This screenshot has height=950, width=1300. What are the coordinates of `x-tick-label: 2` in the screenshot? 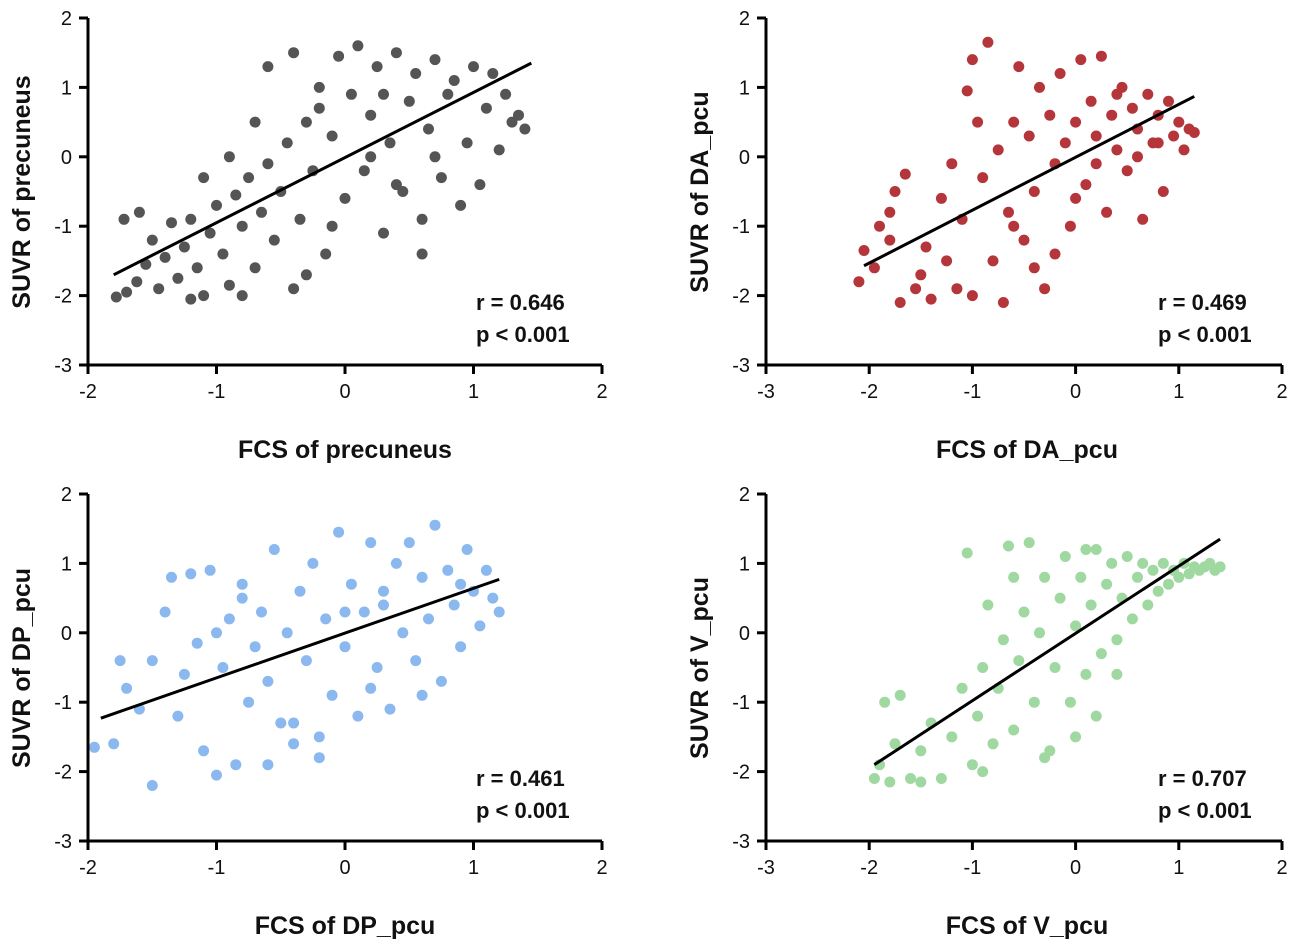 It's located at (1281, 392).